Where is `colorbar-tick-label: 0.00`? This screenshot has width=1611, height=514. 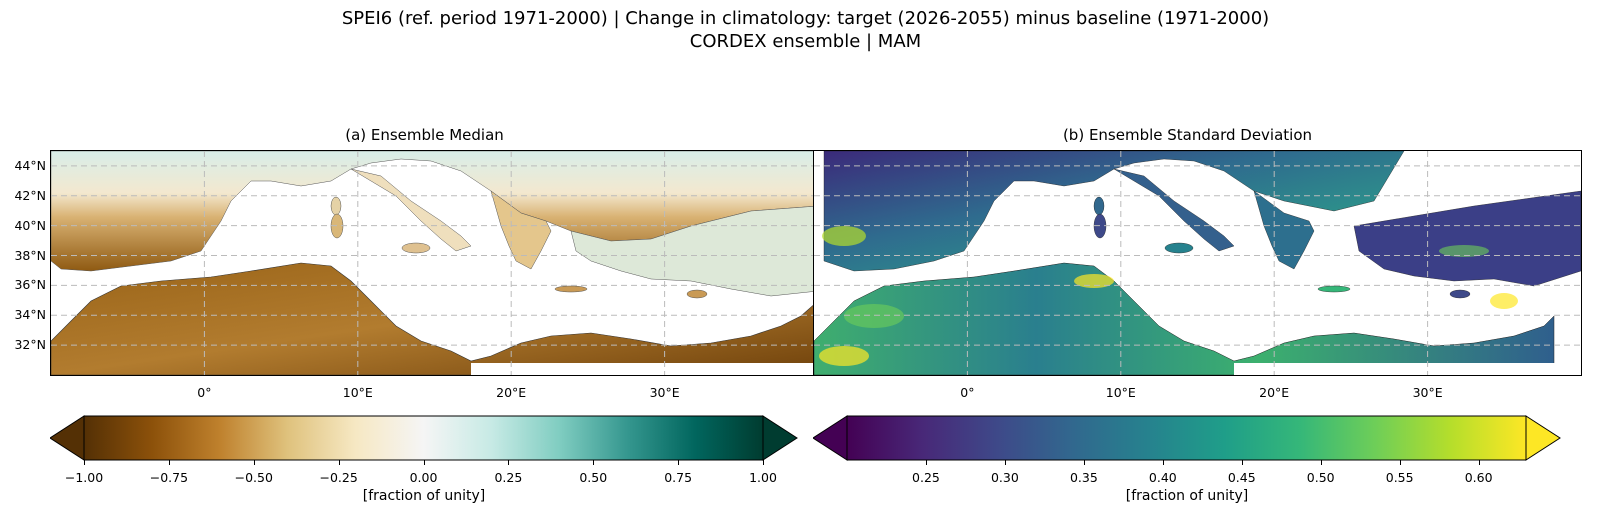 colorbar-tick-label: 0.00 is located at coordinates (423, 477).